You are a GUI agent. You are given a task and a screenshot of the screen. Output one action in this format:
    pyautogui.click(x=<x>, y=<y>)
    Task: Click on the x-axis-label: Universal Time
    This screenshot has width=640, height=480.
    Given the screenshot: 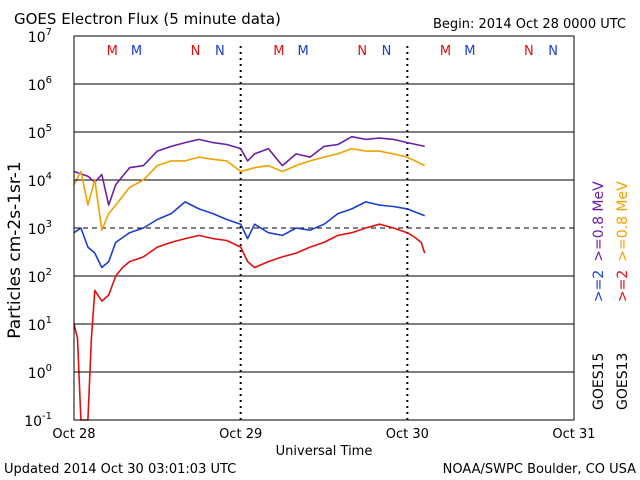 What is the action you would take?
    pyautogui.click(x=324, y=451)
    